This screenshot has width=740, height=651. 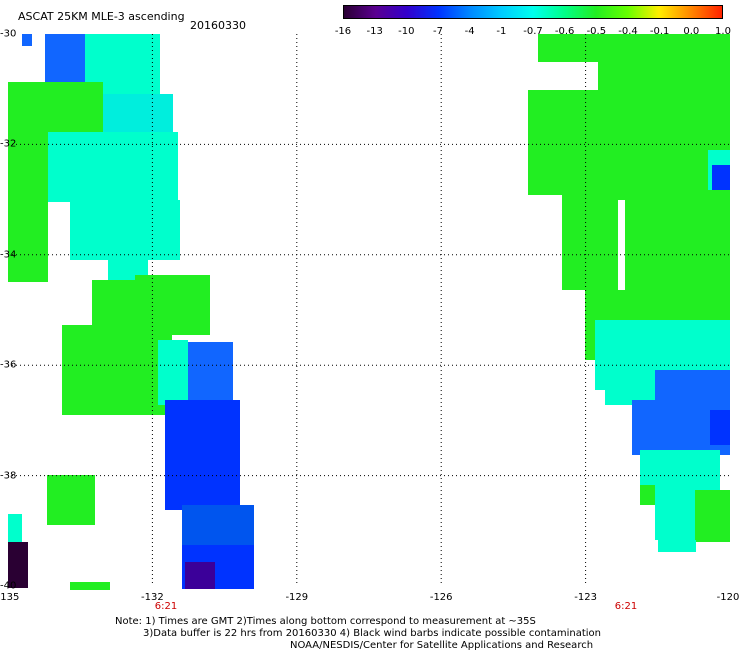 I want to click on longitude-label: -132, so click(x=152, y=597).